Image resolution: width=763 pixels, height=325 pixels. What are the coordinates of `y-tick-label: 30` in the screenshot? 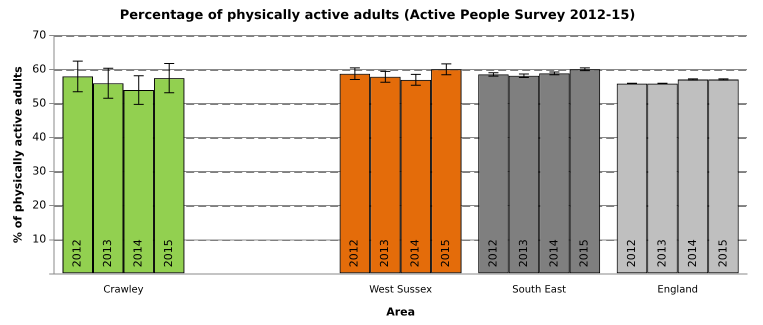 It's located at (39, 171).